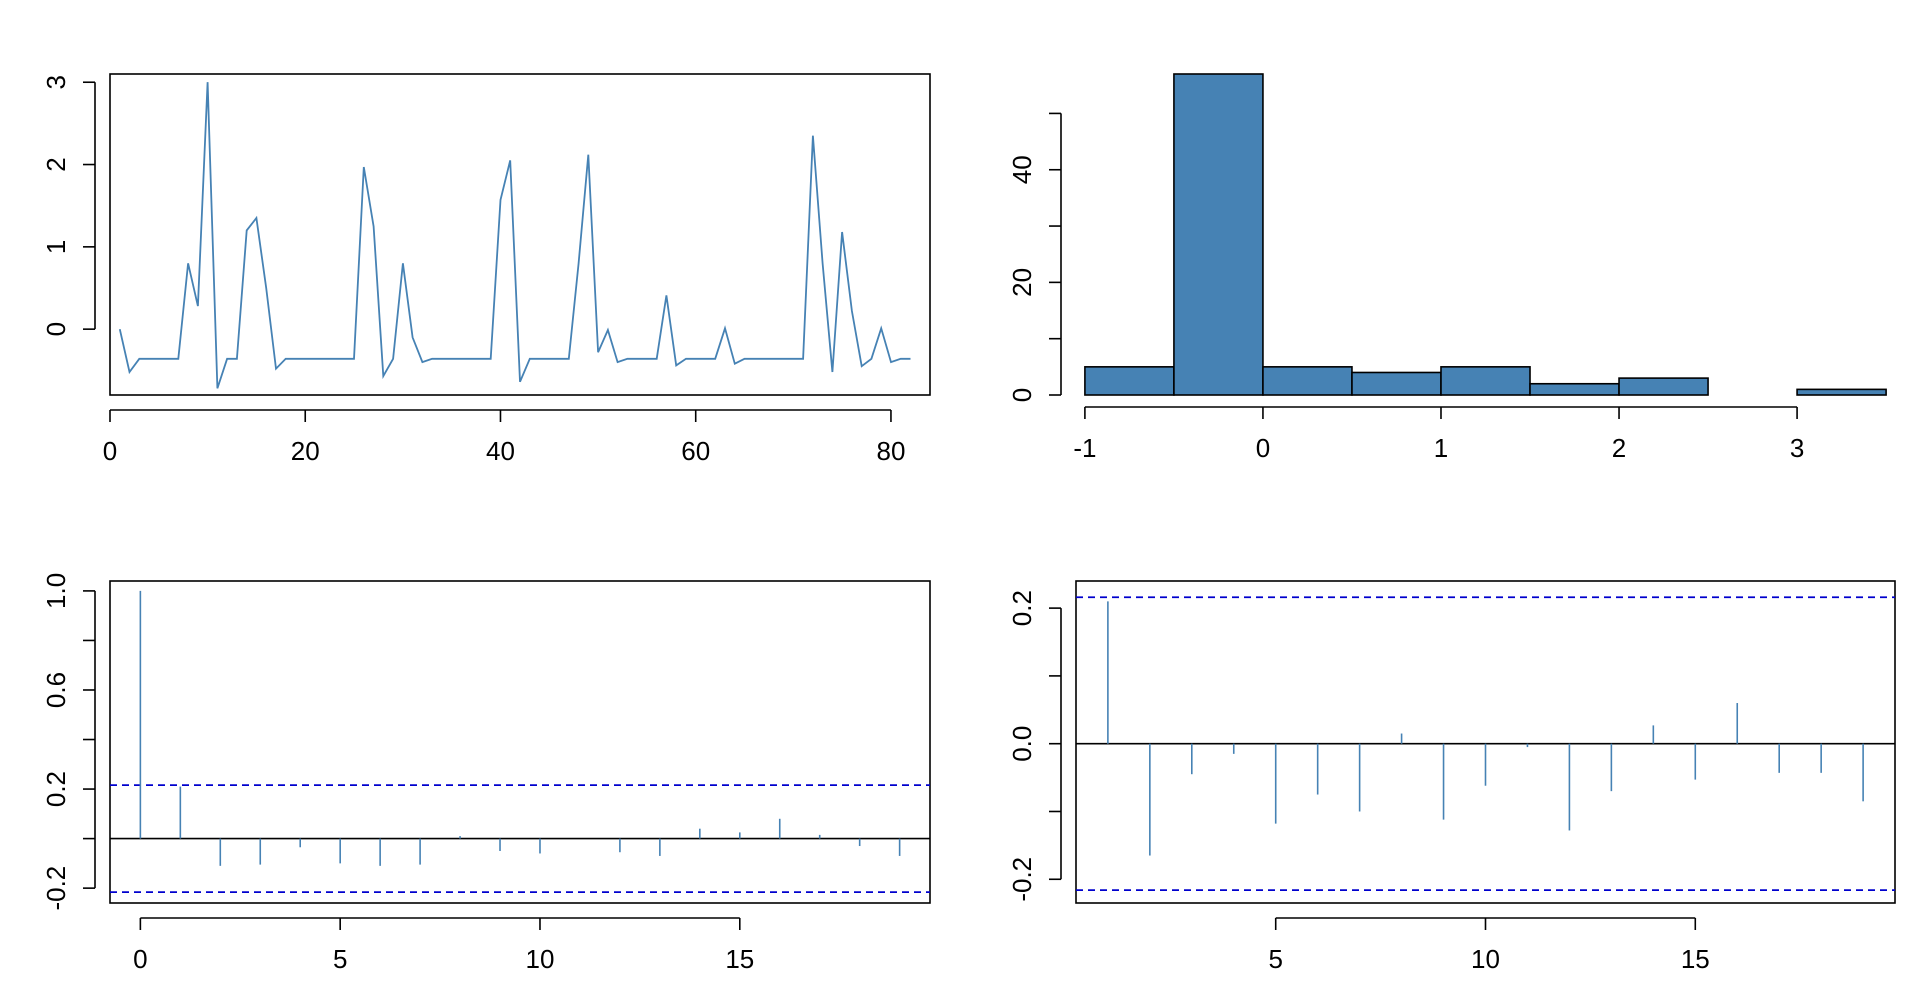 This screenshot has height=1008, width=1920. I want to click on y-tick-label: 20, so click(1022, 282).